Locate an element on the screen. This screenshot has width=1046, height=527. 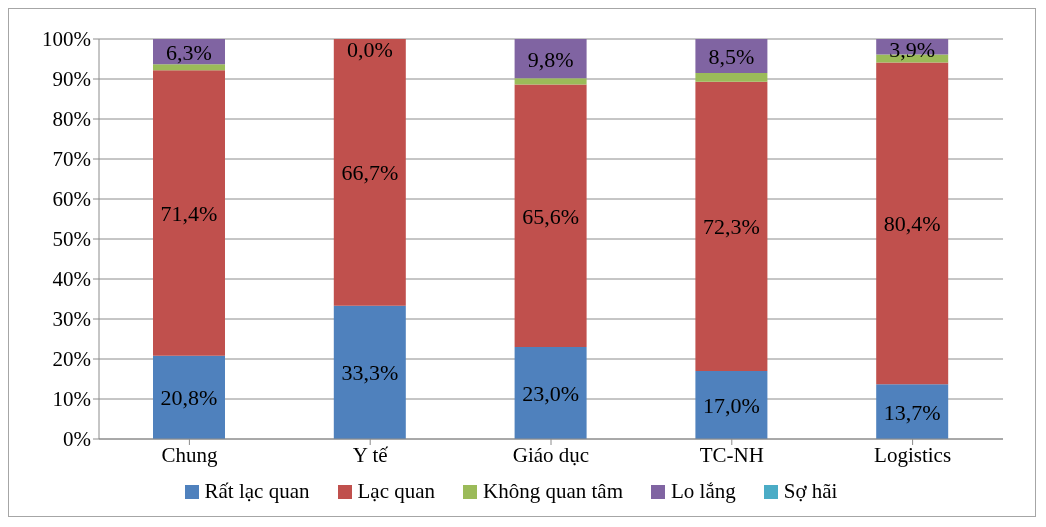
data-label: 72,3% is located at coordinates (731, 227).